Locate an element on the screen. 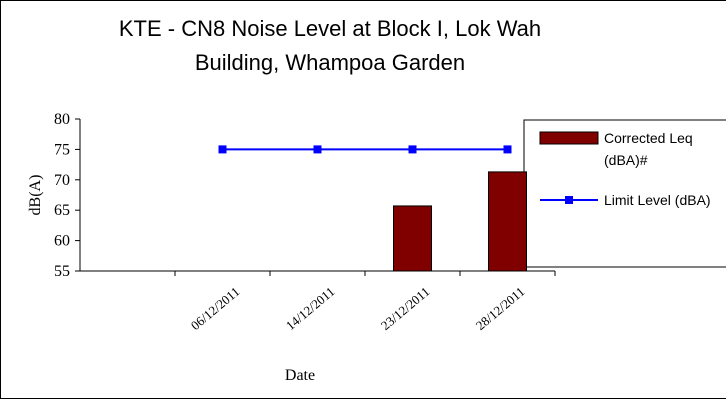 This screenshot has width=726, height=400. y-tick-label: 60 is located at coordinates (62, 241).